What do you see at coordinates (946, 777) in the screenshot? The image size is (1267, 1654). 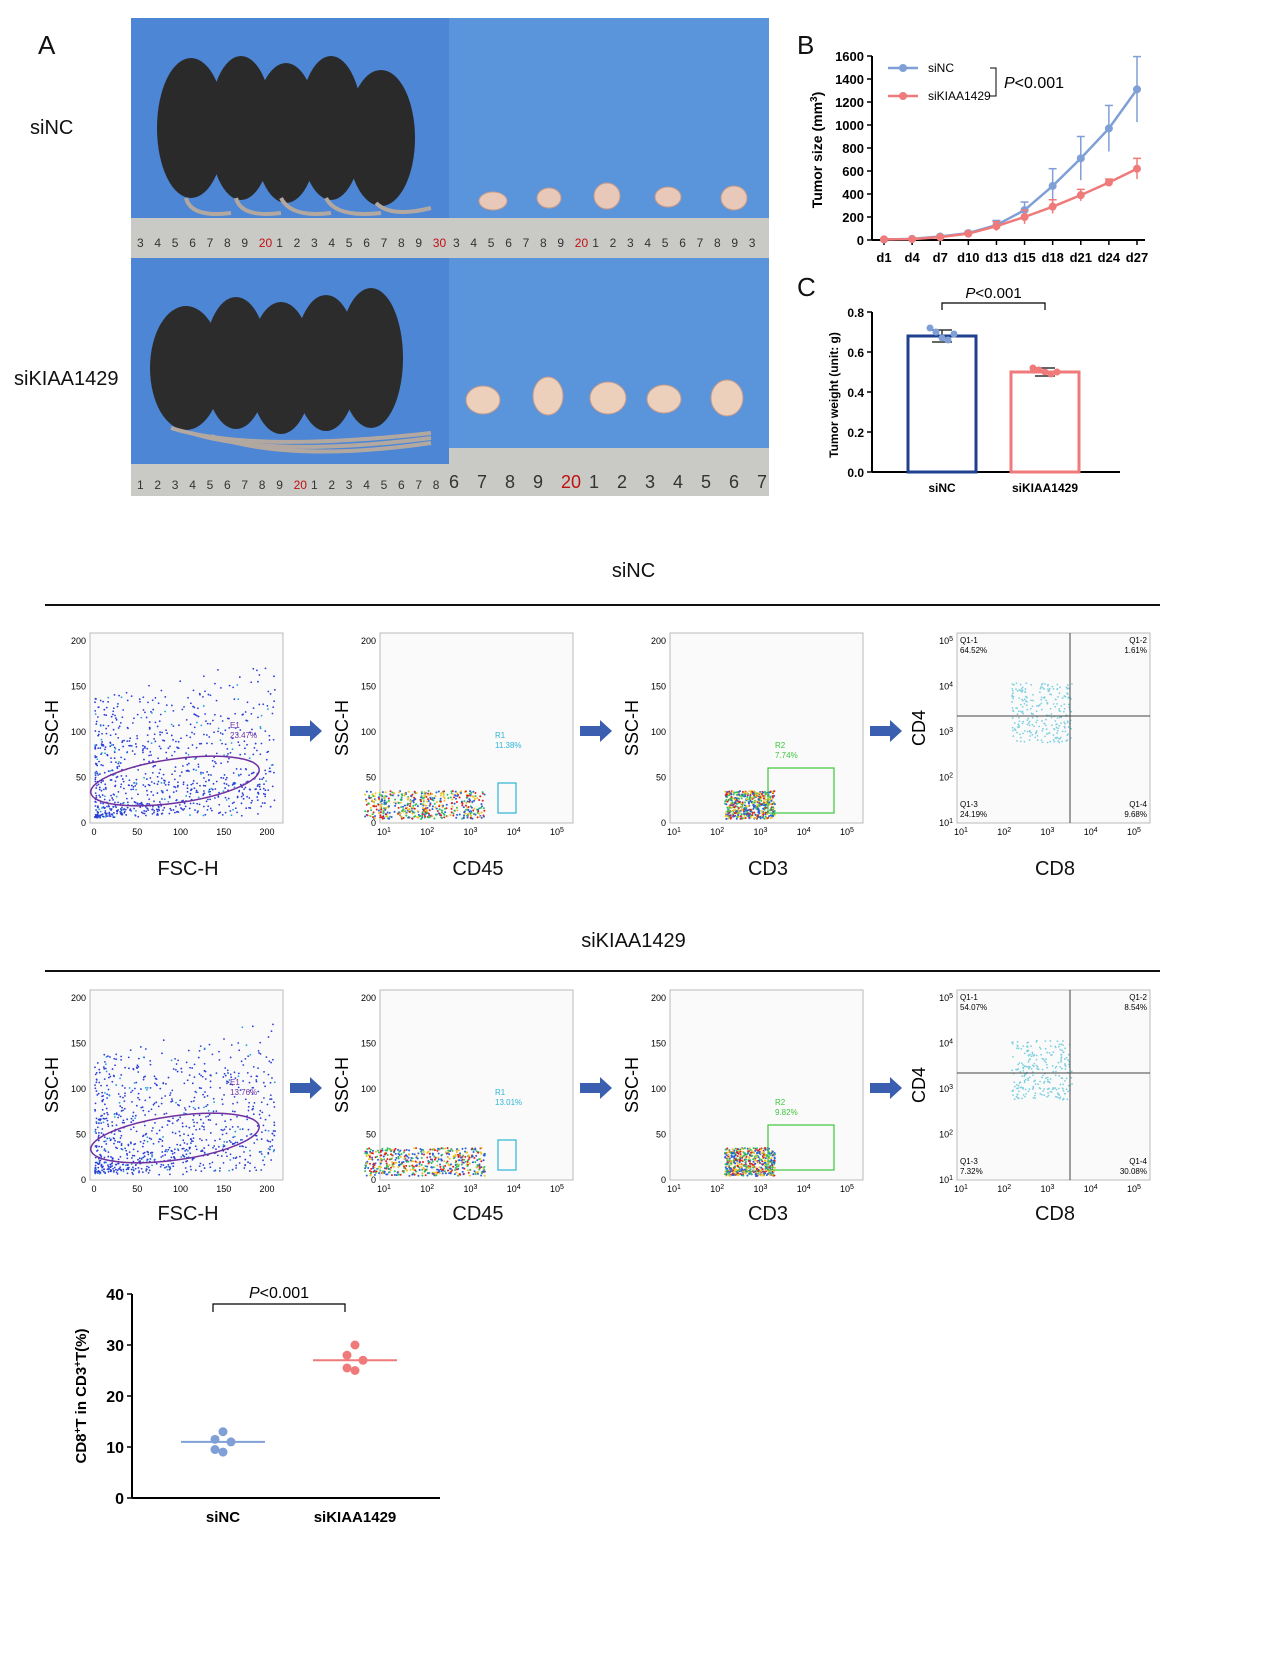 I see `y-tick-label: 102` at bounding box center [946, 777].